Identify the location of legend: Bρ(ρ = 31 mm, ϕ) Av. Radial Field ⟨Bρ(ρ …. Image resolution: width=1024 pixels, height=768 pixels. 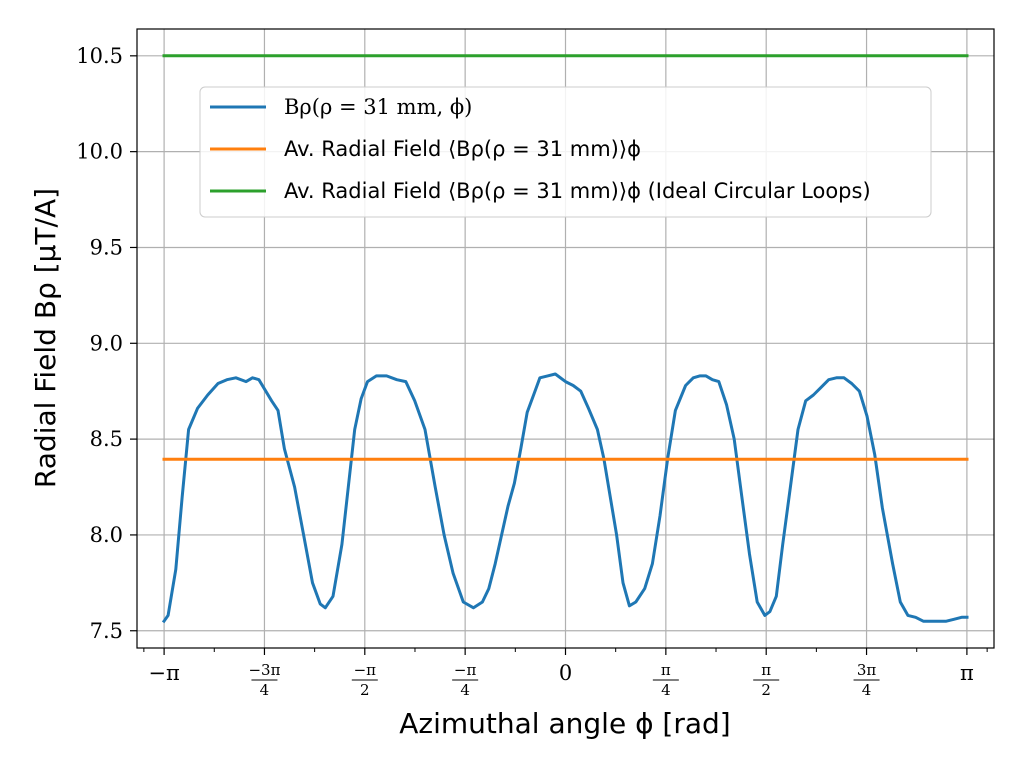
(565, 152).